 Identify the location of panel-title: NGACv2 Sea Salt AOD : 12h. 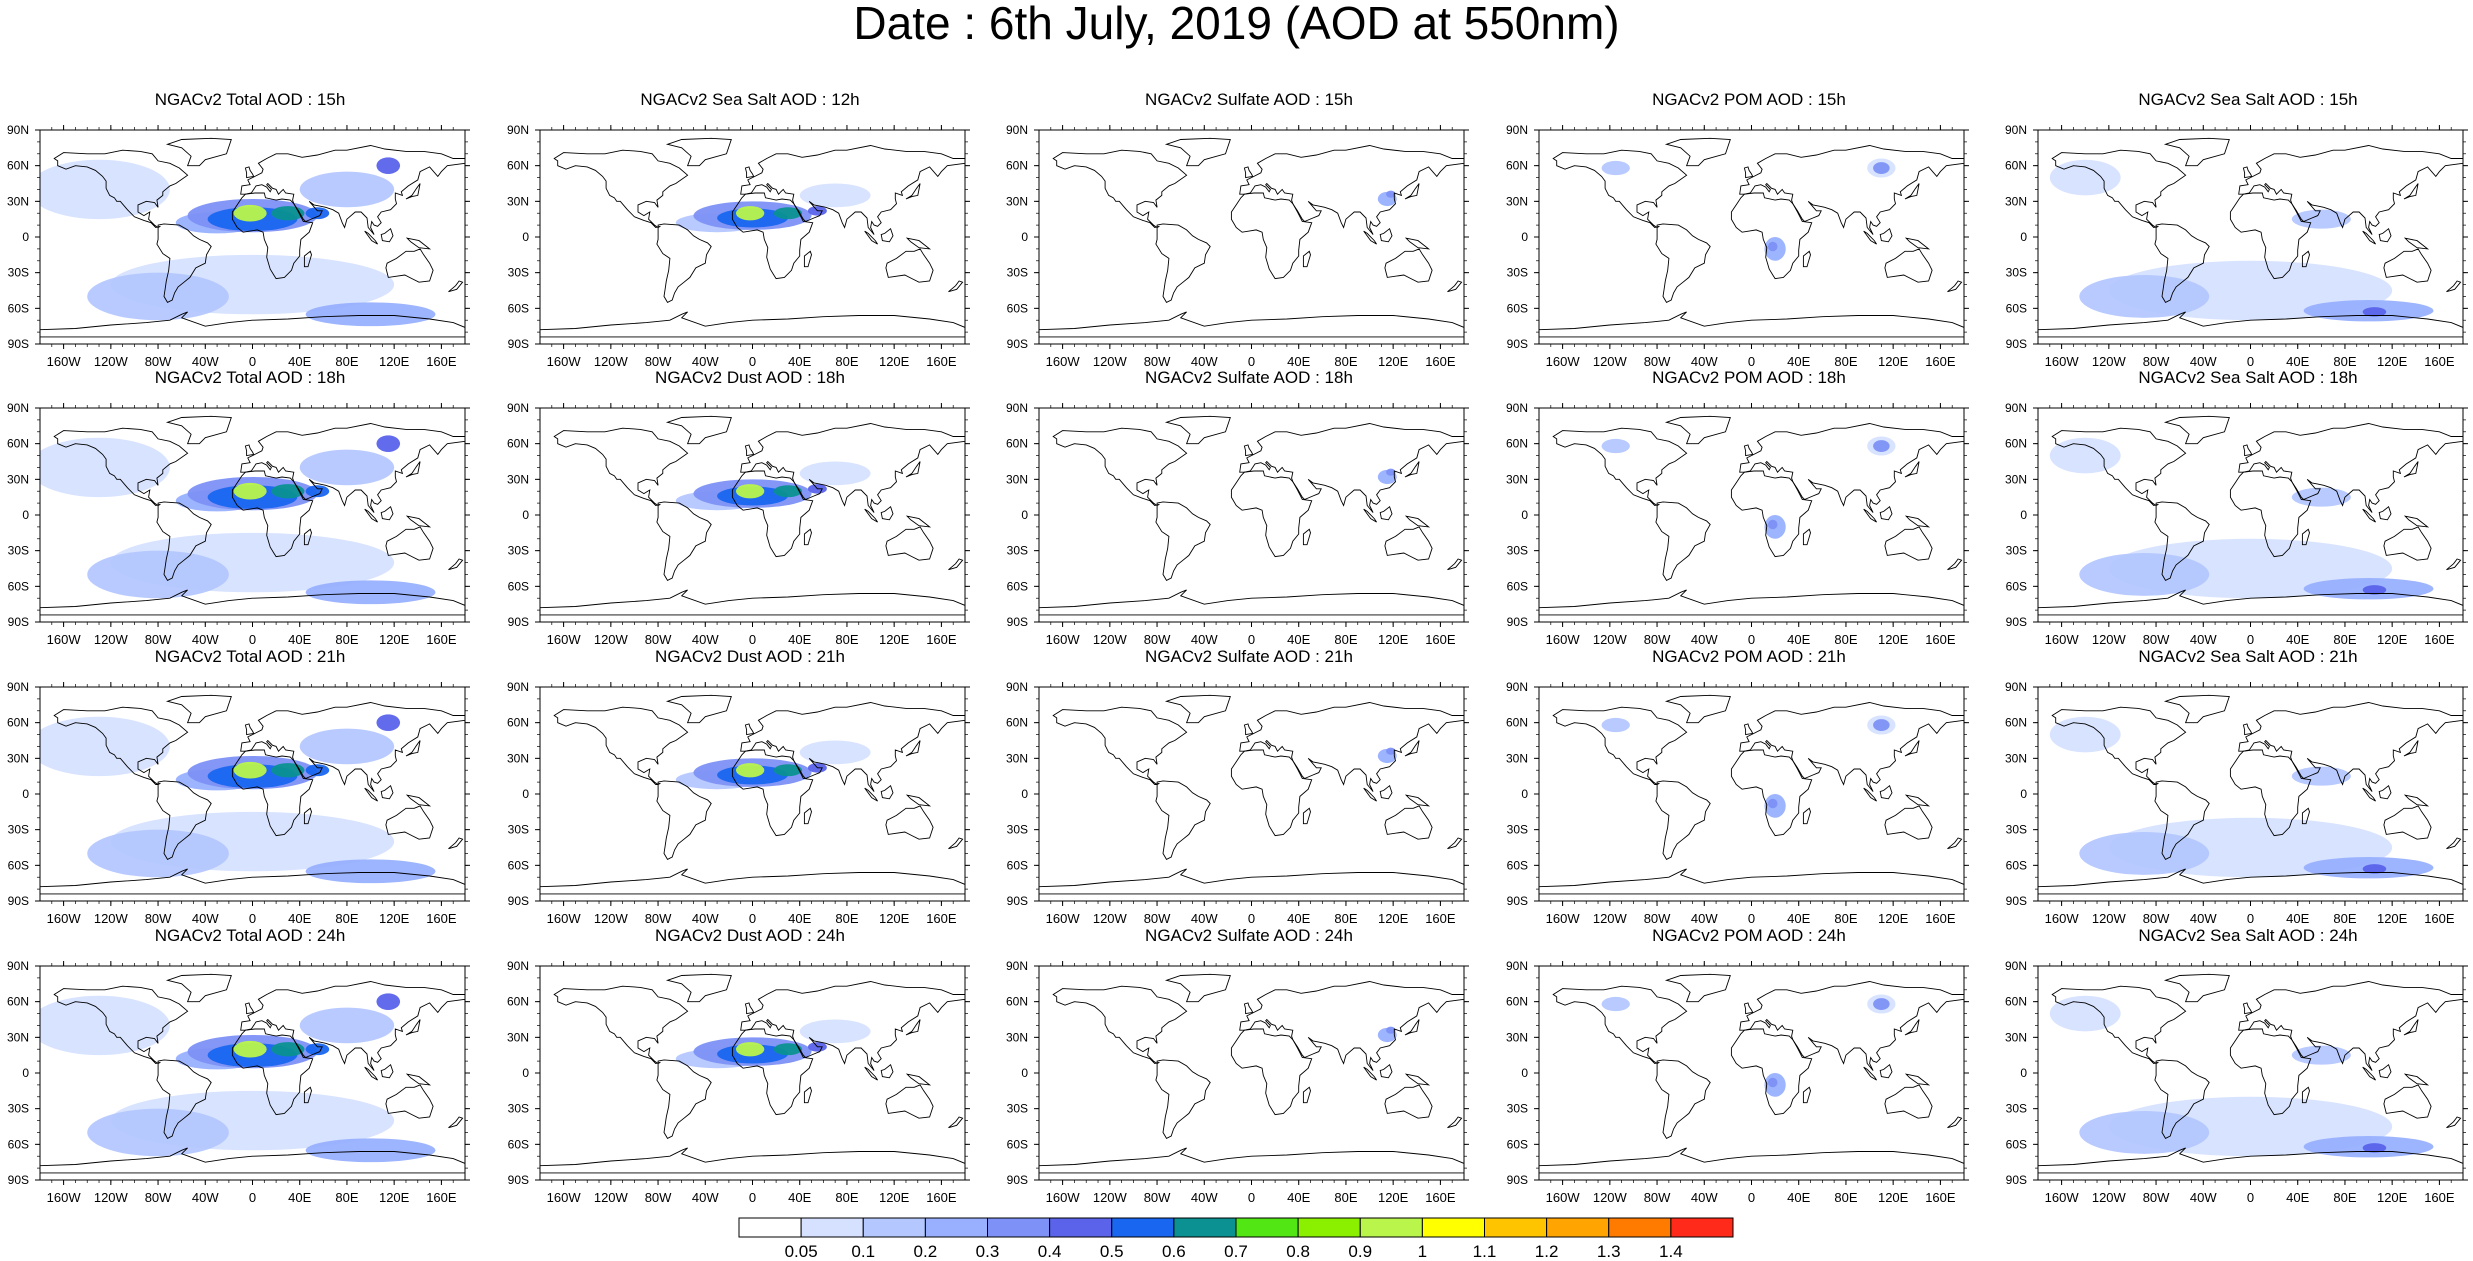
(750, 99).